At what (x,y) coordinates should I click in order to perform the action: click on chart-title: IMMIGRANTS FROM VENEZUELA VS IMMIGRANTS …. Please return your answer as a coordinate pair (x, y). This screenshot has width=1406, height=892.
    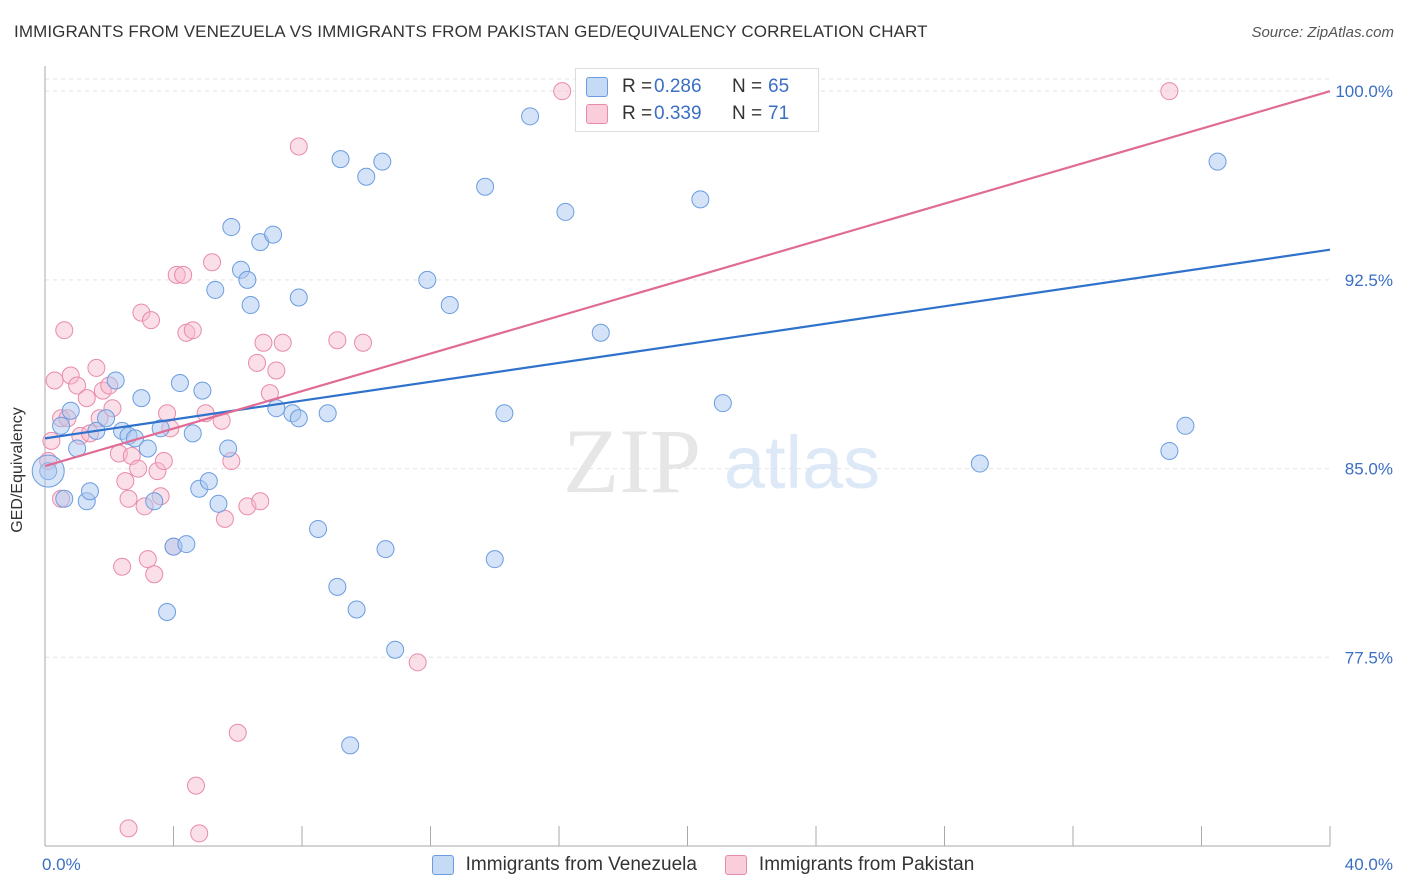
    Looking at the image, I should click on (471, 31).